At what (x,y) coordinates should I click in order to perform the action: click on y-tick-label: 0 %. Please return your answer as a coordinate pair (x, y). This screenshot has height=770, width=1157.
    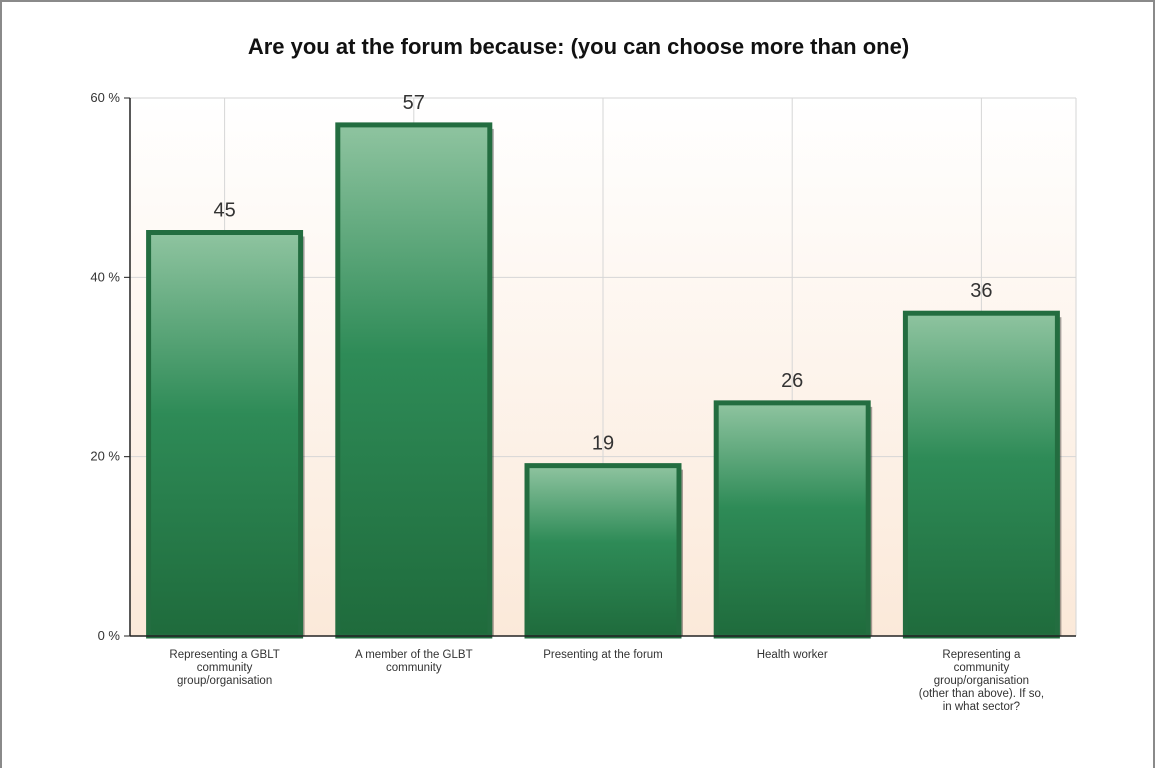
    Looking at the image, I should click on (109, 635).